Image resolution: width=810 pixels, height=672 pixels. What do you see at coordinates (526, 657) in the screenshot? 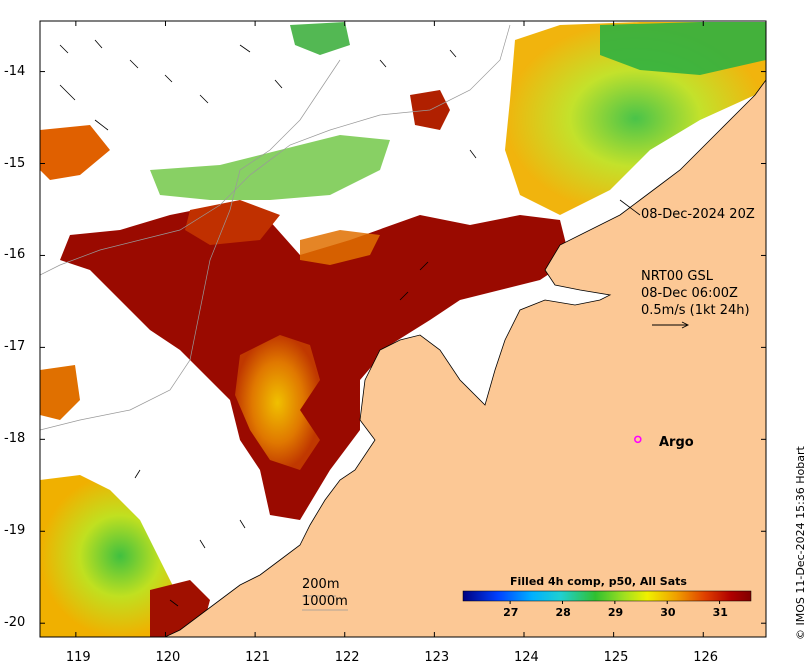
I see `lon-tick-label: 124` at bounding box center [526, 657].